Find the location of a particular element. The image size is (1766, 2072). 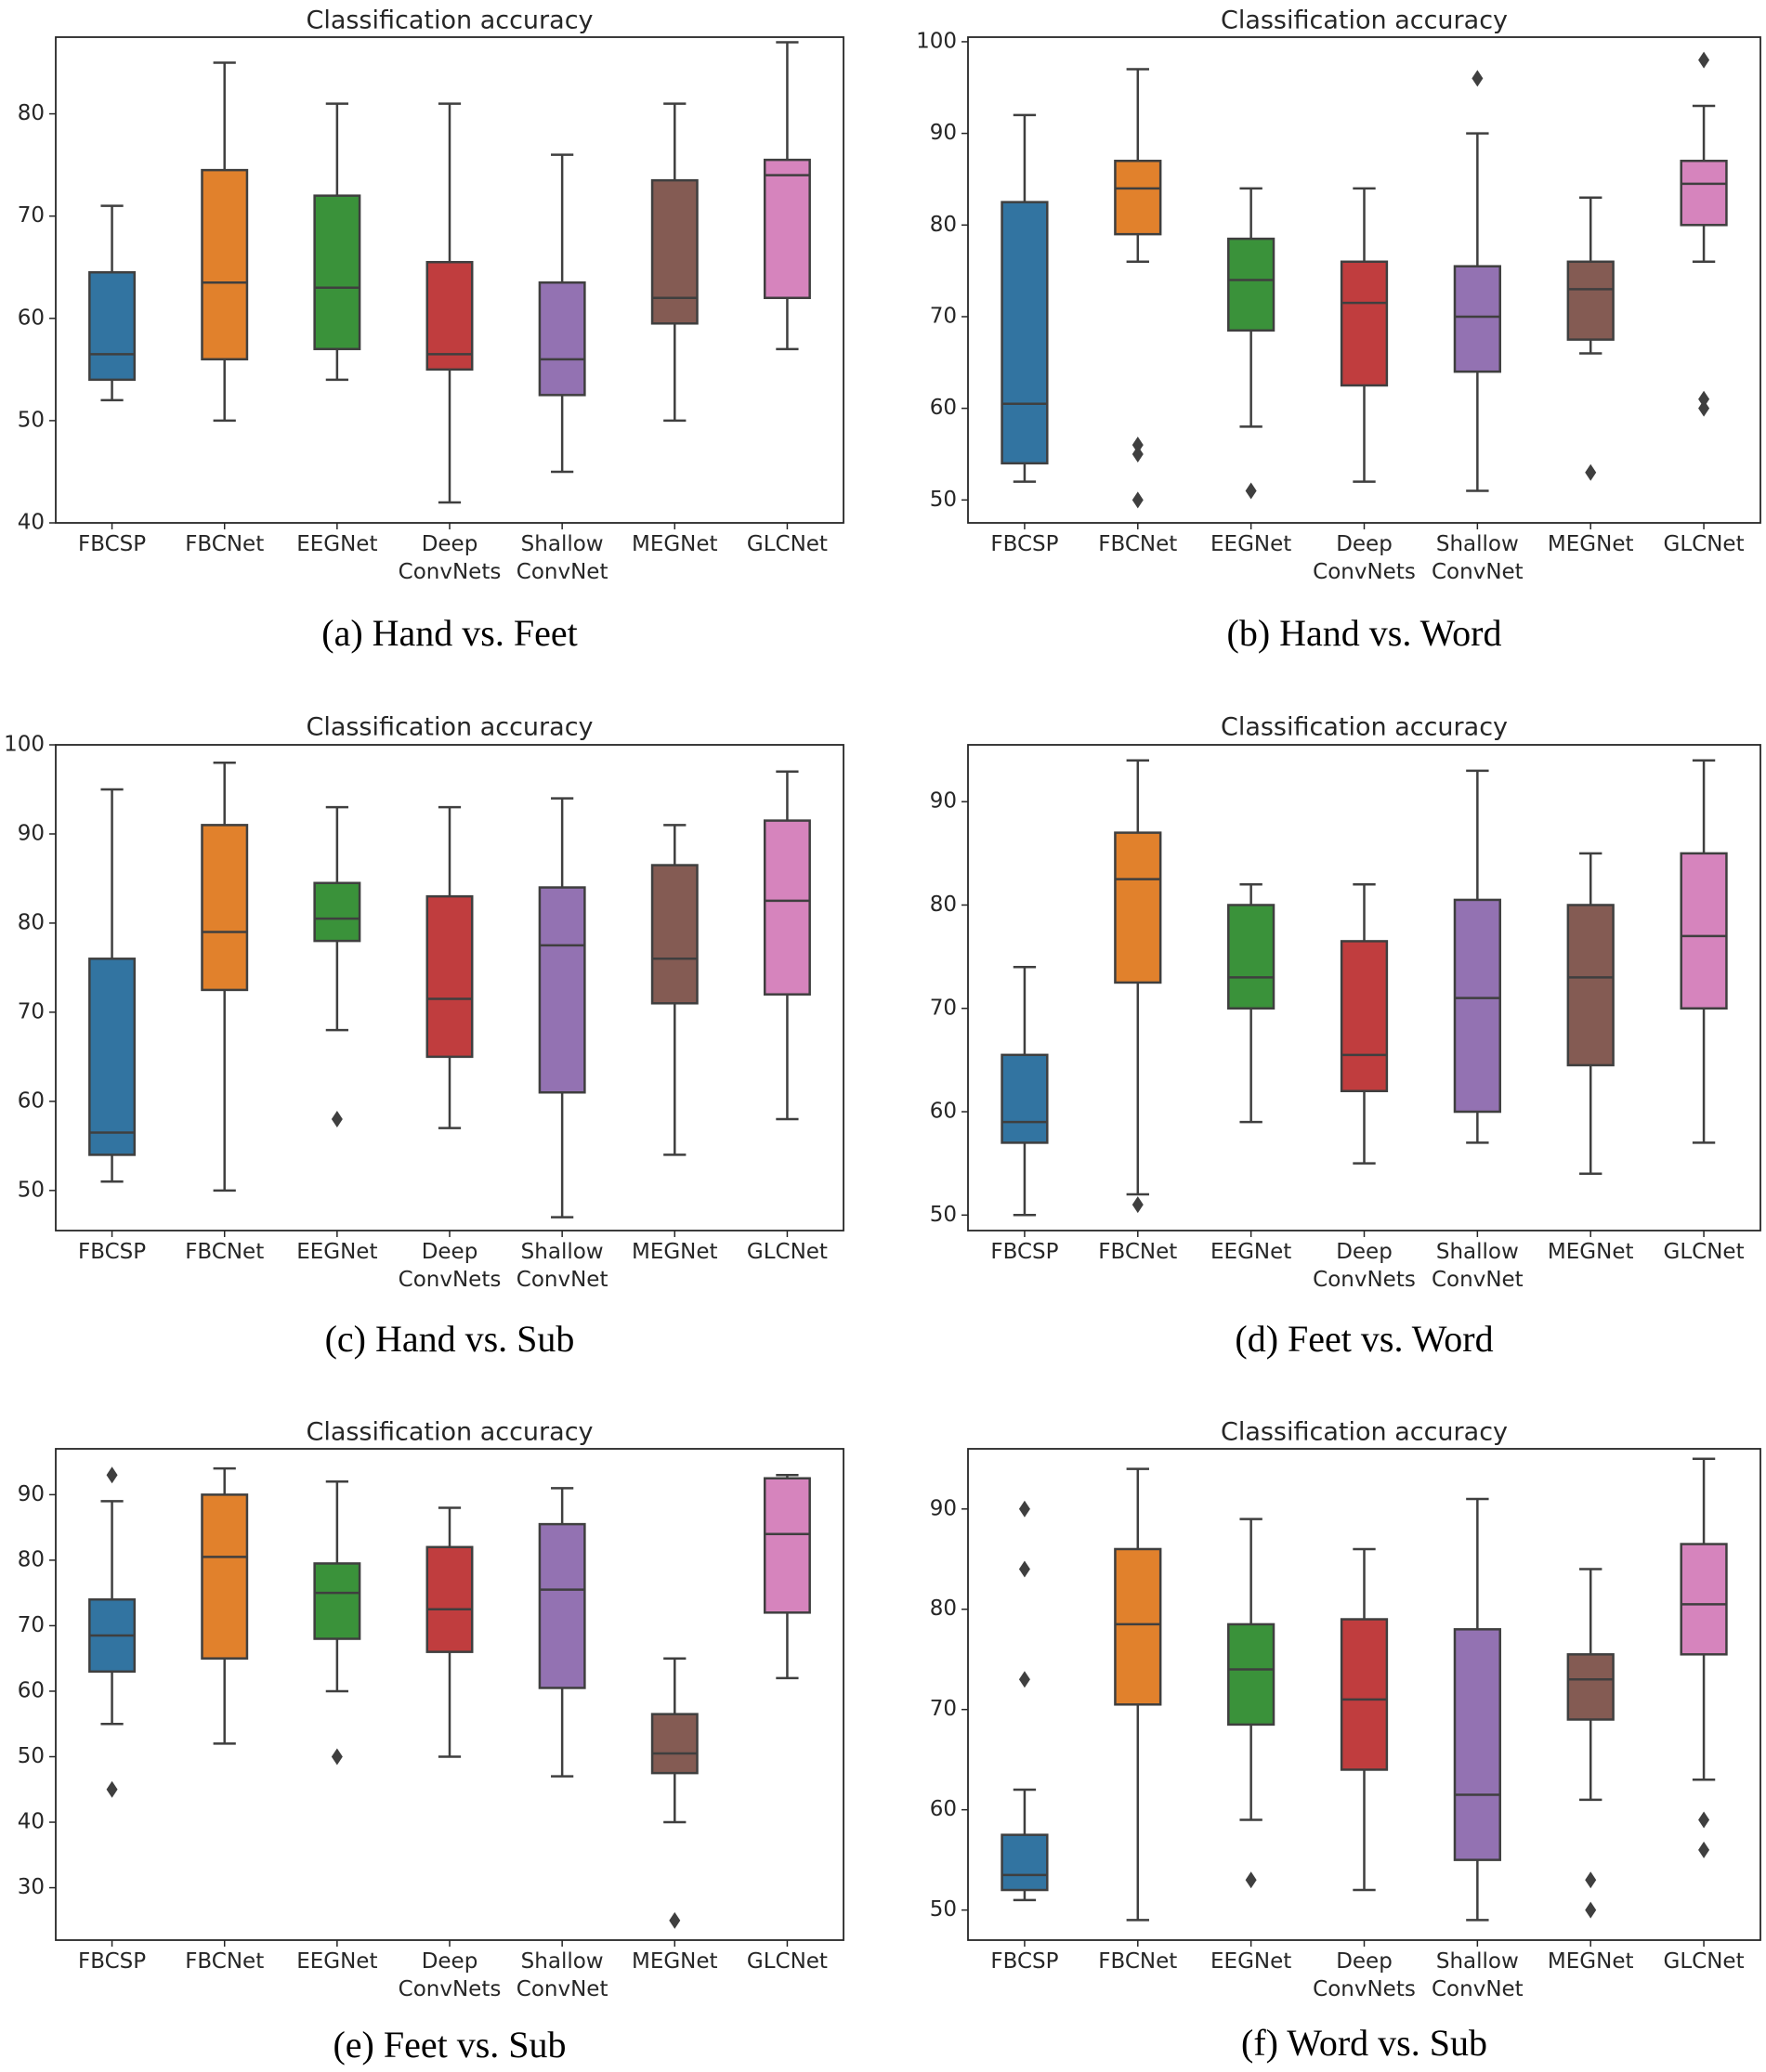

x-tick-label: GLCNet is located at coordinates (1704, 544).